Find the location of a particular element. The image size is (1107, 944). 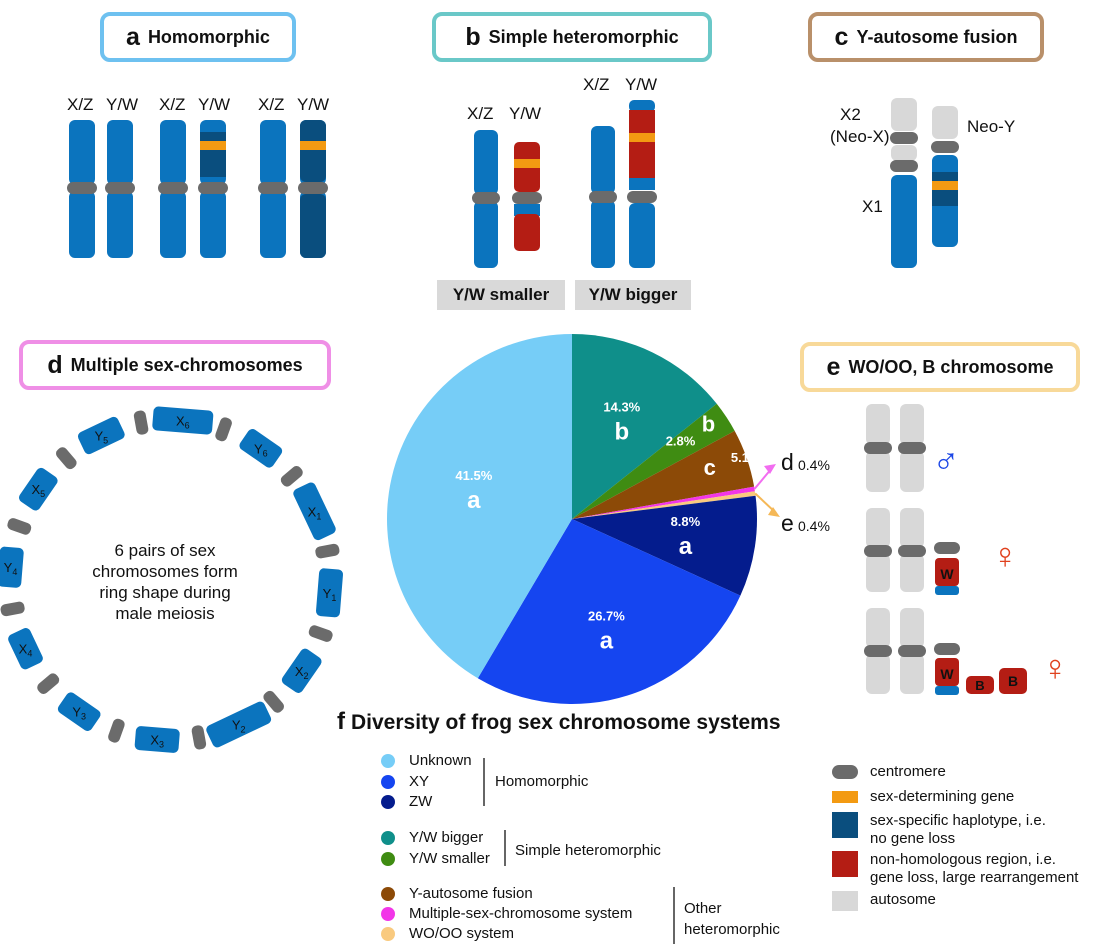

legend-label: WO/OO system is located at coordinates (461, 933).